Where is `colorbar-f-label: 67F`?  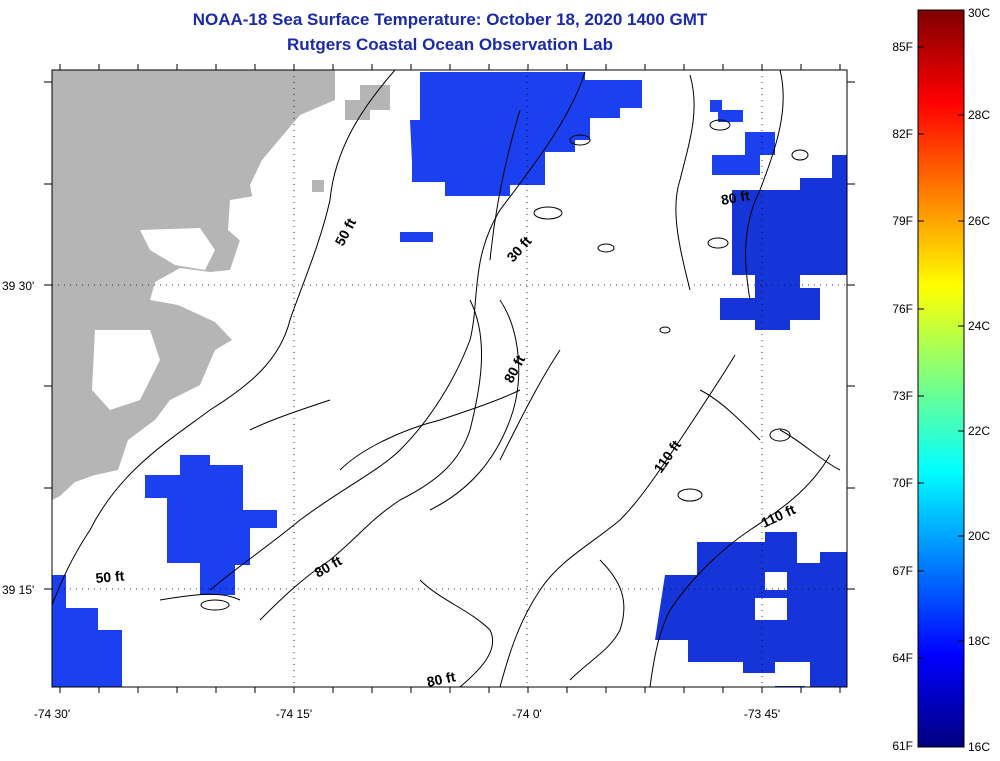 colorbar-f-label: 67F is located at coordinates (902, 571).